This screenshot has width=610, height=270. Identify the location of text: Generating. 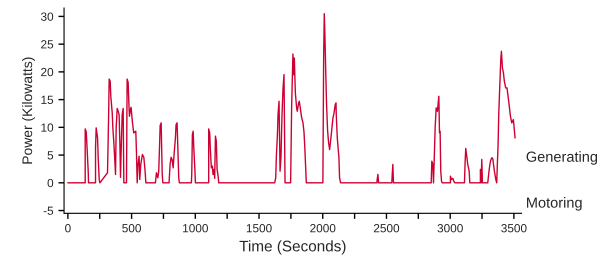
(562, 158).